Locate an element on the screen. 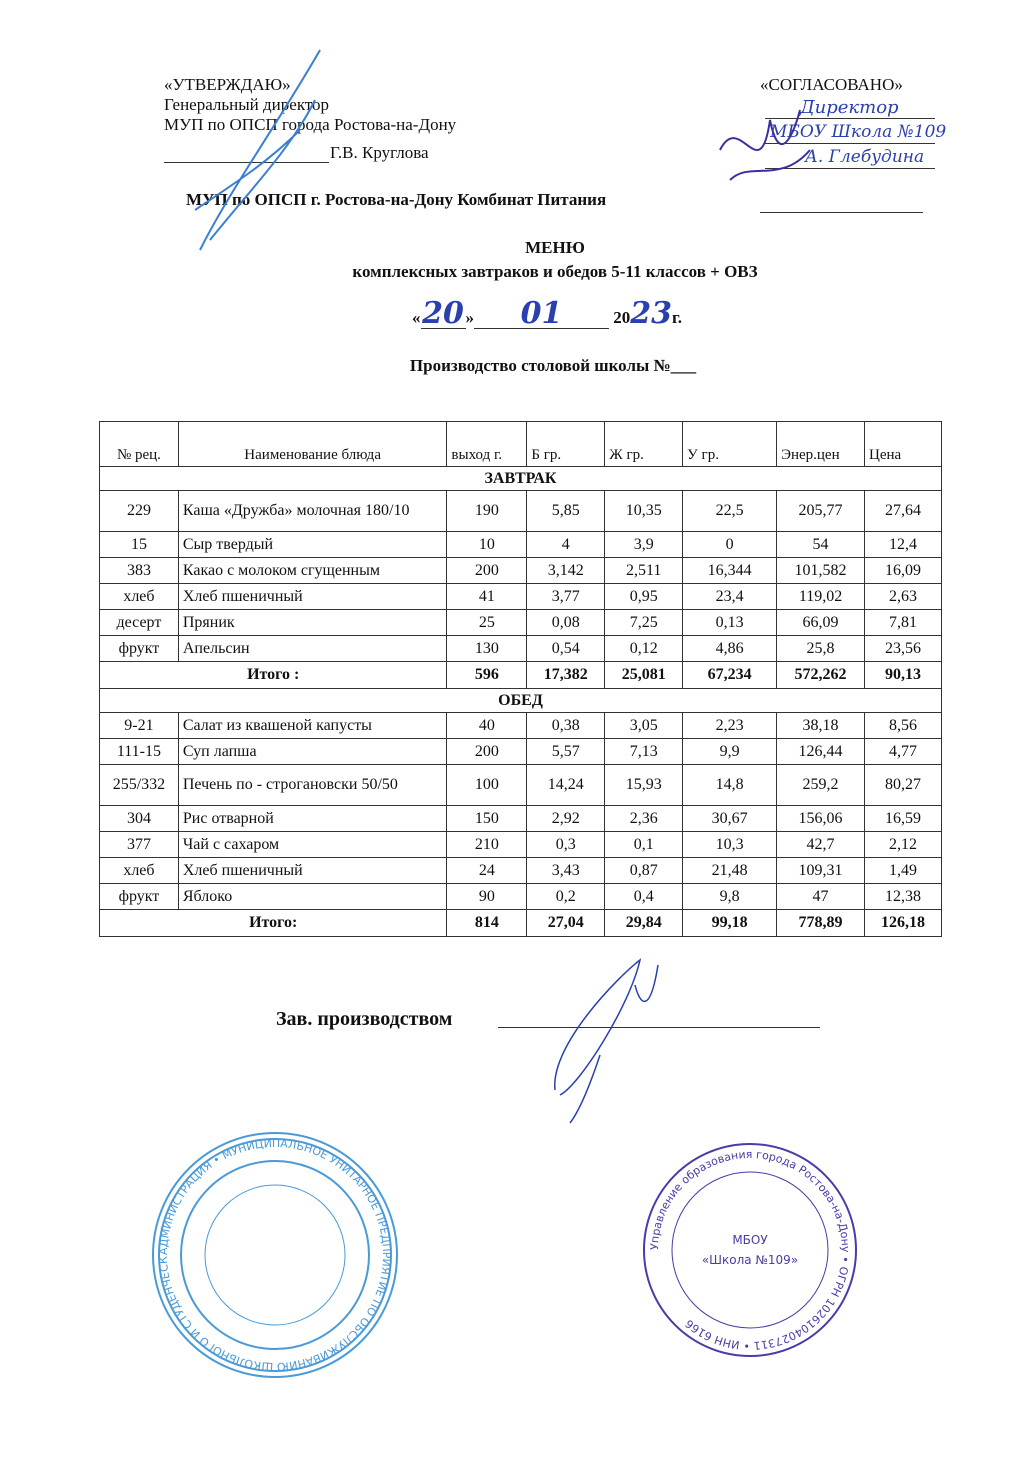 Image resolution: width=1024 pixels, height=1461 pixels. table-cell: 111-15 is located at coordinates (139, 751).